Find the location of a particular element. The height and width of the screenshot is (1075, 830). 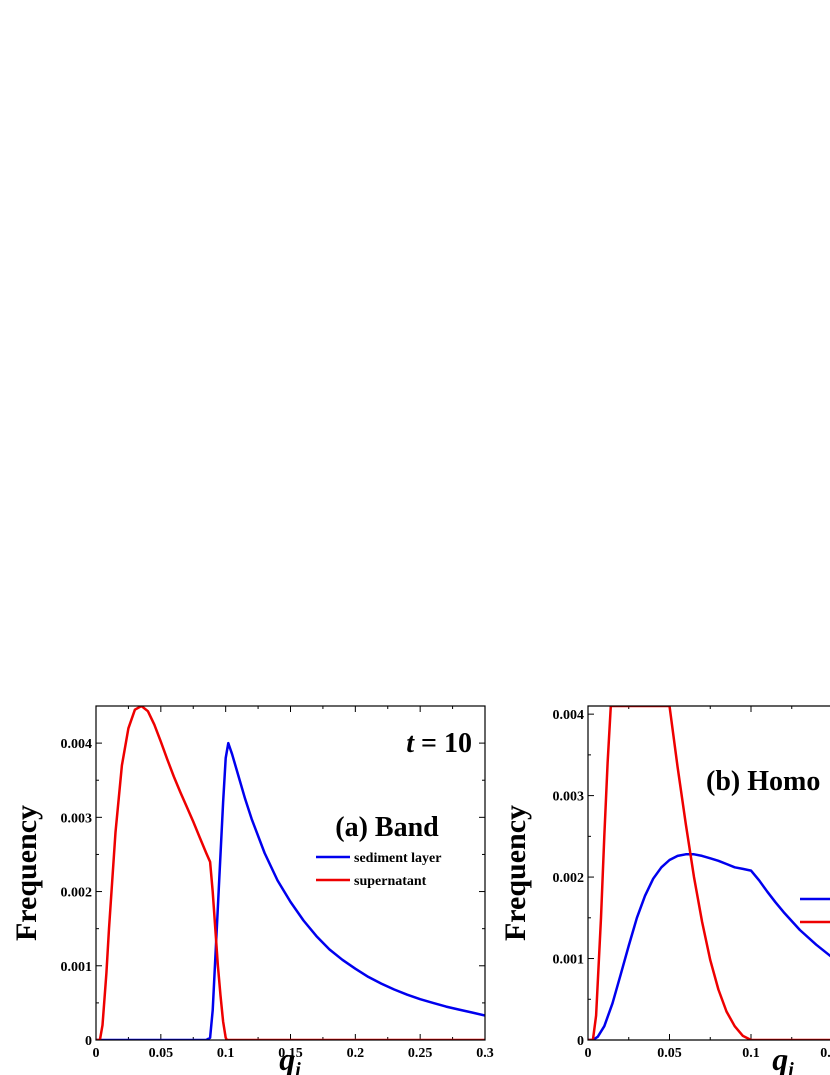

panel-a-series is located at coordinates (290, 873).